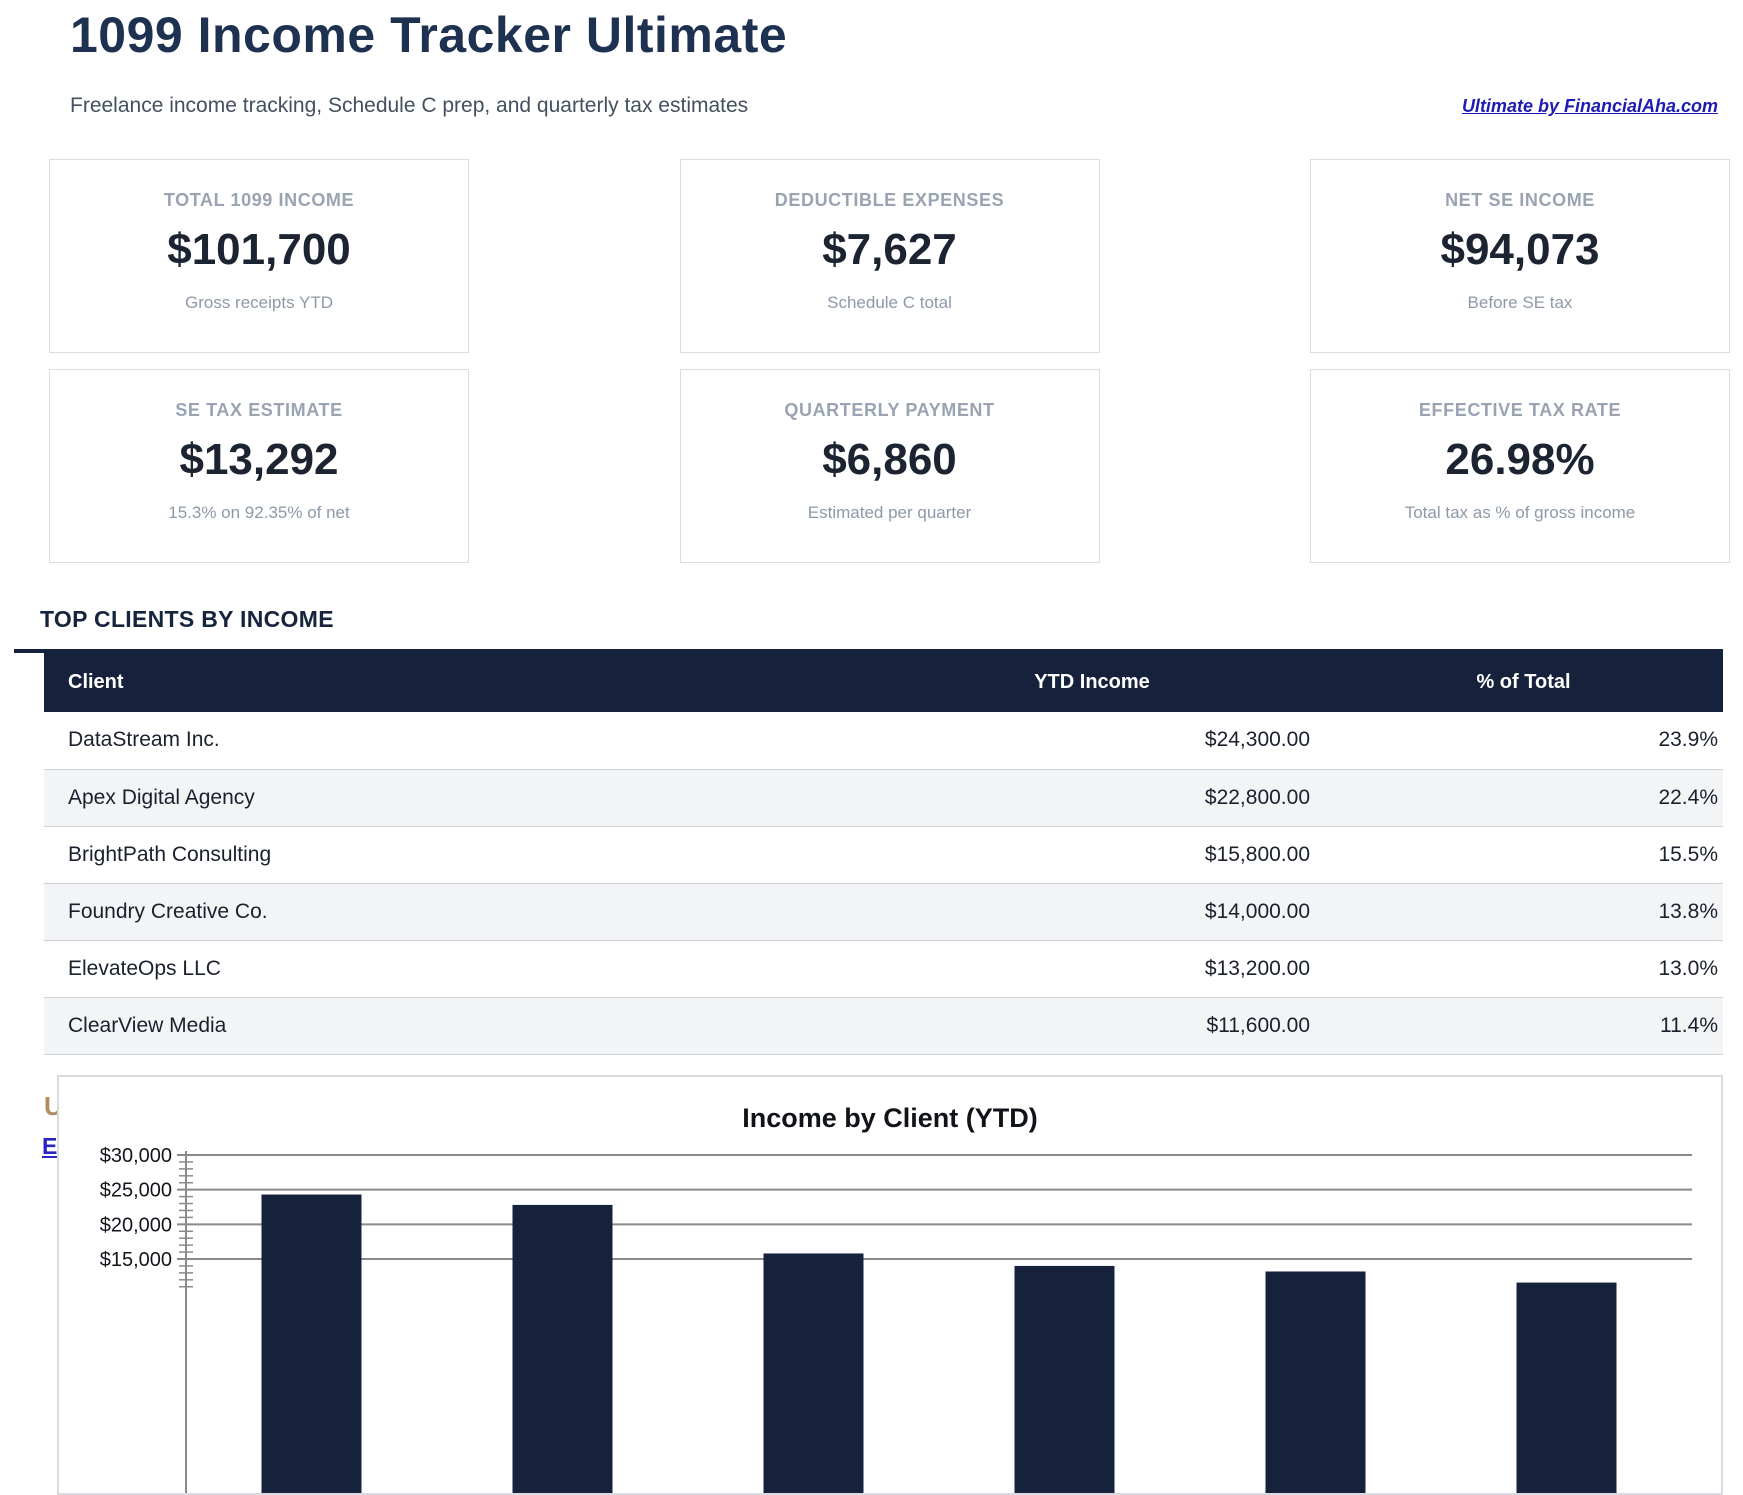  I want to click on cell-ytd: $11,600.00, so click(1092, 1026).